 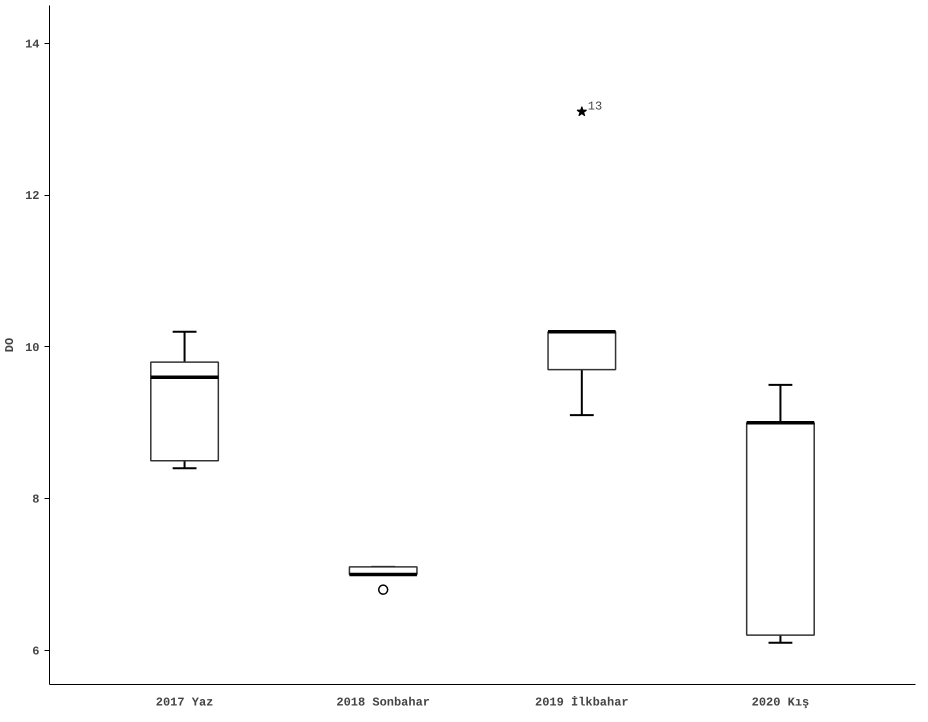 I want to click on y-tick-label: 14, so click(x=32, y=44).